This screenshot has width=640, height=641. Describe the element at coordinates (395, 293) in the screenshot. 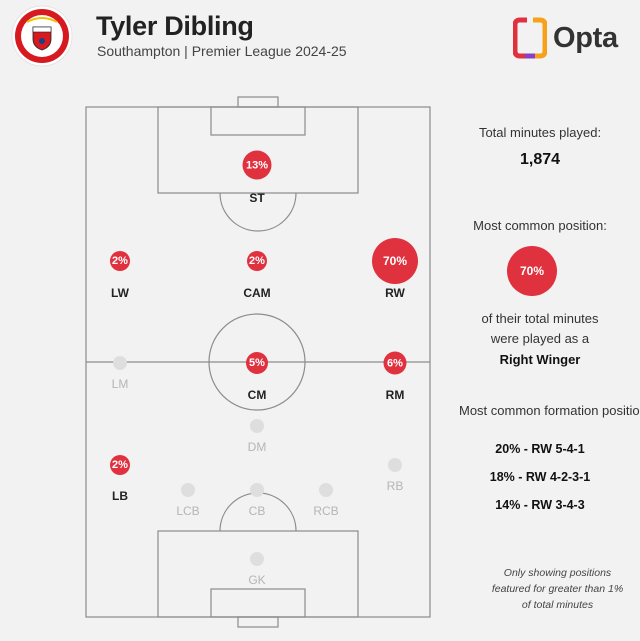

I see `position-label-rw: RW` at that location.